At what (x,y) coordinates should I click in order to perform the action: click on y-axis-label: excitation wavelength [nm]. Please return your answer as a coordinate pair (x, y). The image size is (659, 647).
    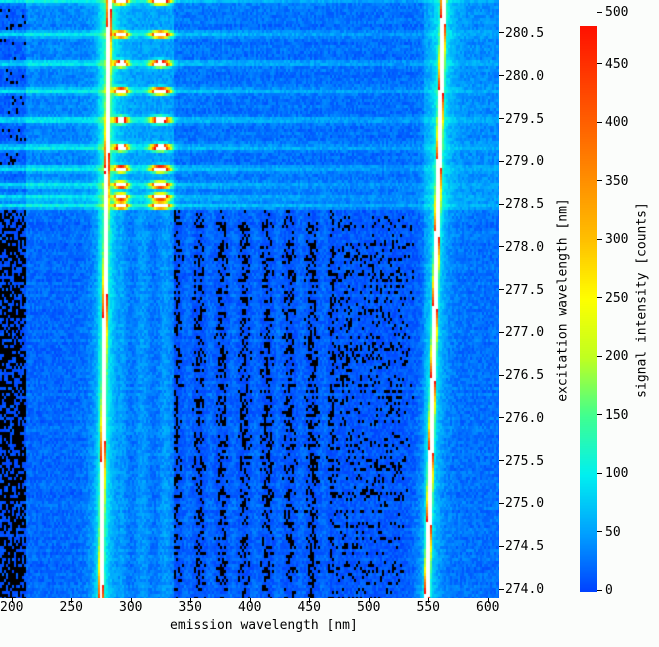
    Looking at the image, I should click on (563, 300).